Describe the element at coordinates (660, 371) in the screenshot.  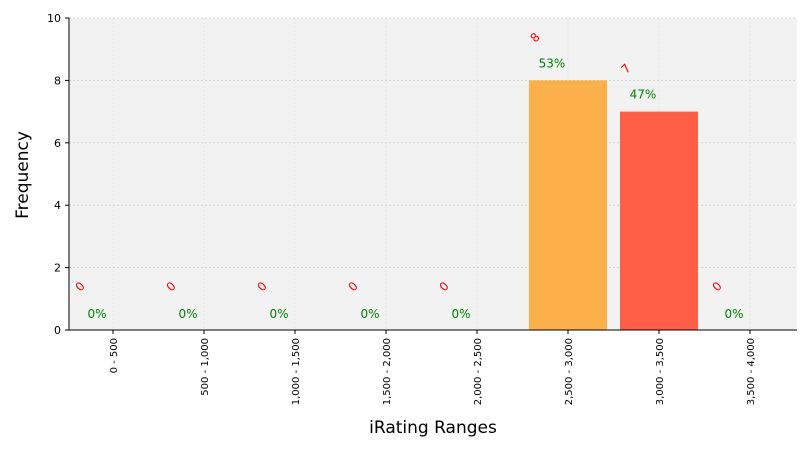
I see `x-tick-label: 3,000 - 3,500` at that location.